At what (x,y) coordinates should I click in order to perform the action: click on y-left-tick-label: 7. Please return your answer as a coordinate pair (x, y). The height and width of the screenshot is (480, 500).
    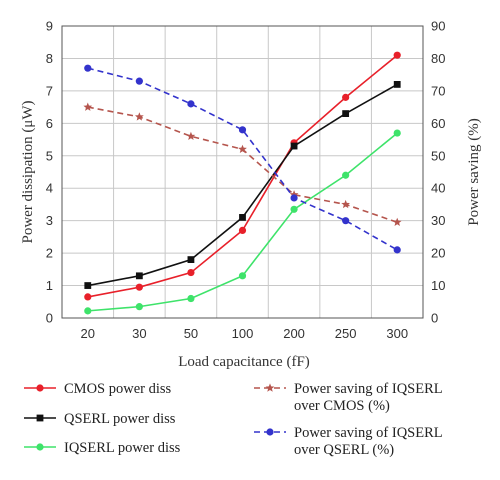
    Looking at the image, I should click on (49, 90).